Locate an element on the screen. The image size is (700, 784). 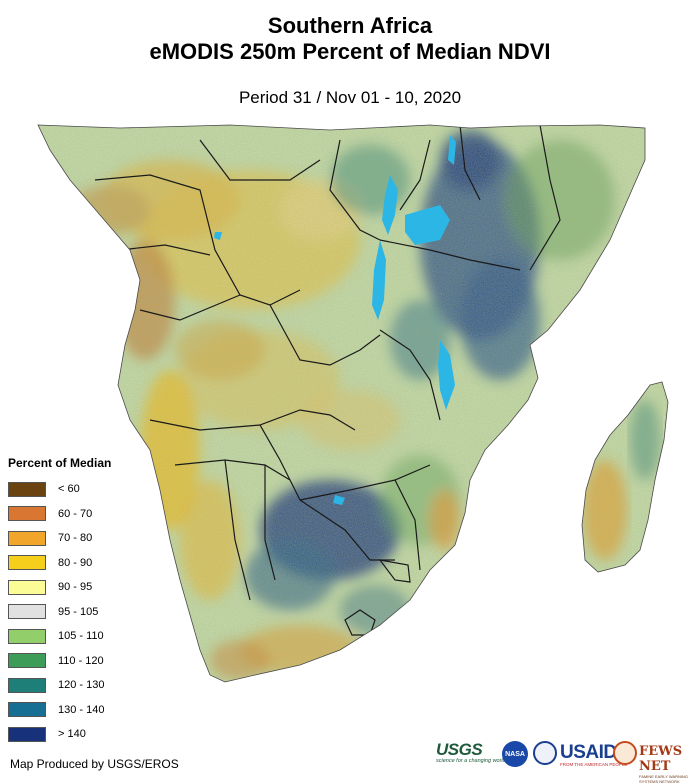
usaid-logo: USAID FROM THE AMERICAN PEOPLE is located at coordinates (593, 754).